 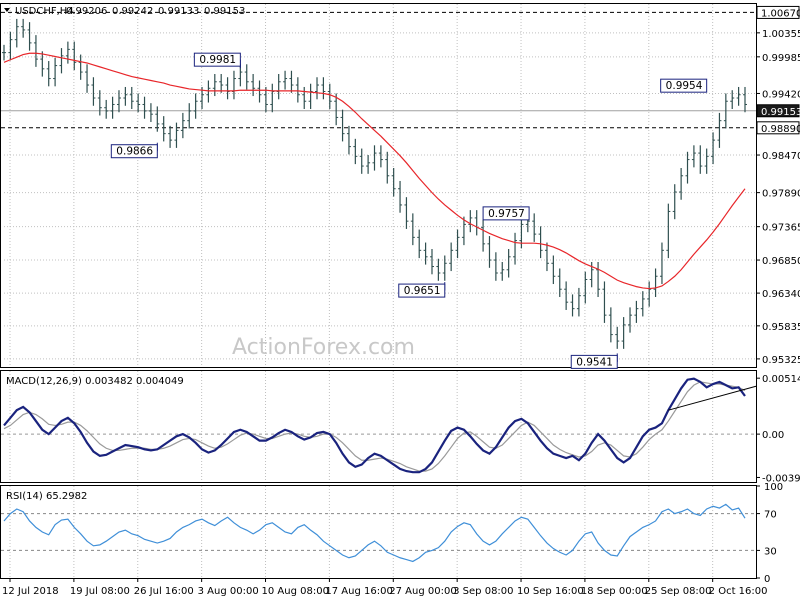 I want to click on price-tick-label: 0.95835, so click(x=781, y=327).